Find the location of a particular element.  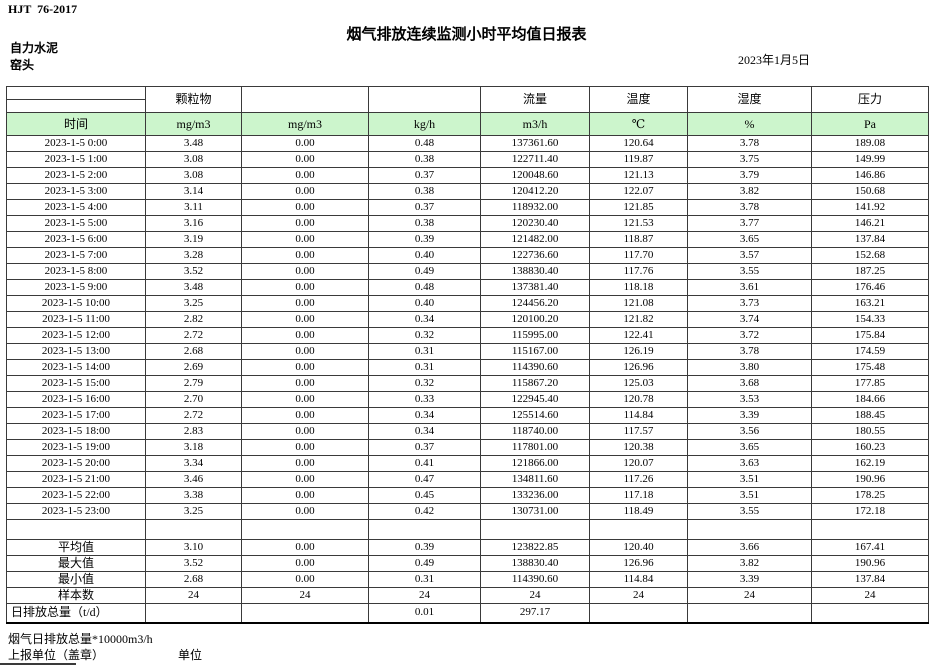

value-cell: 120.07 is located at coordinates (638, 463).